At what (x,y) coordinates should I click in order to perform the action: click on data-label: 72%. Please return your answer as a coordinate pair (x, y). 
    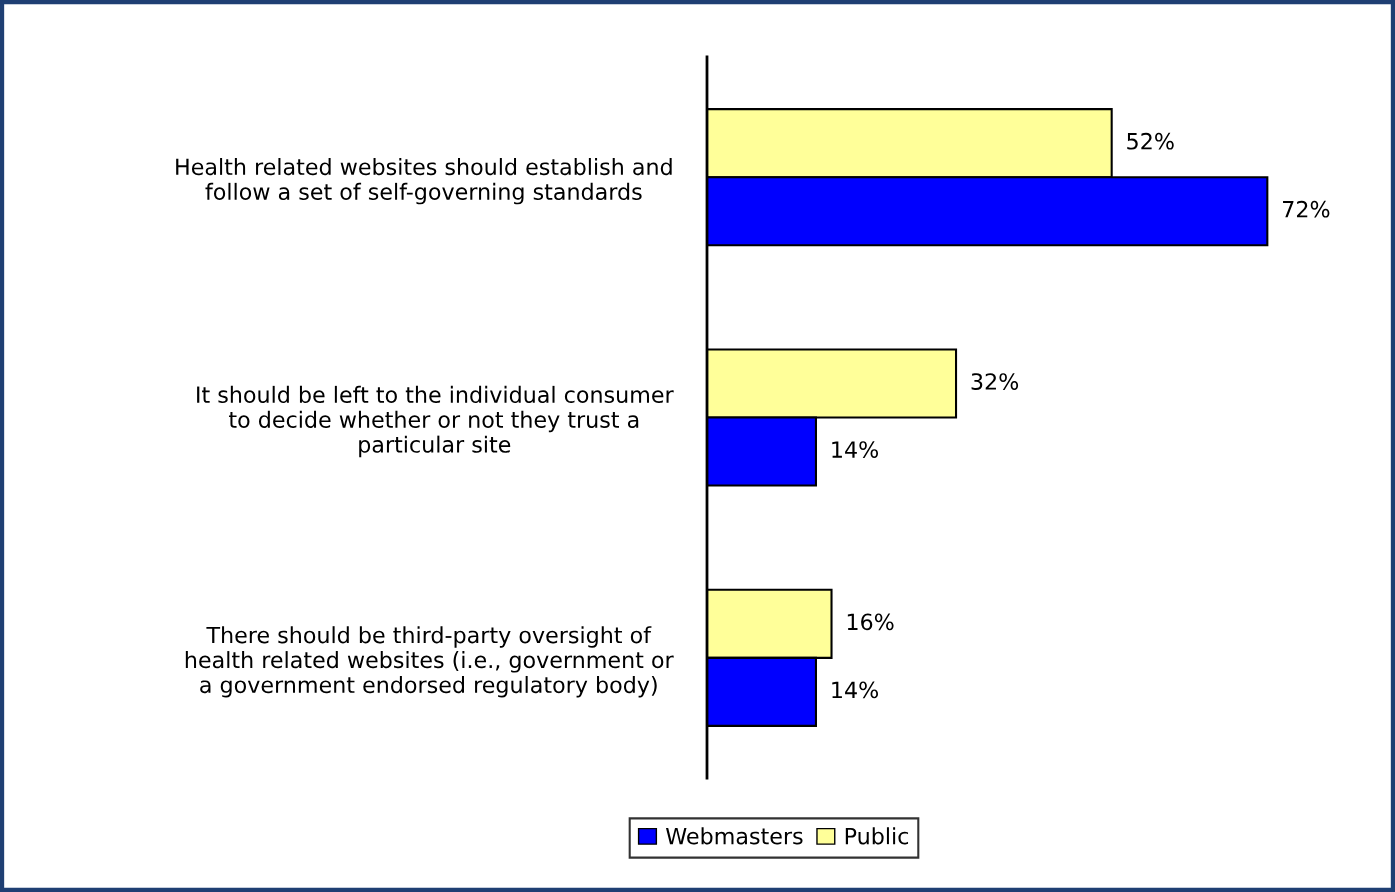
    Looking at the image, I should click on (1306, 209).